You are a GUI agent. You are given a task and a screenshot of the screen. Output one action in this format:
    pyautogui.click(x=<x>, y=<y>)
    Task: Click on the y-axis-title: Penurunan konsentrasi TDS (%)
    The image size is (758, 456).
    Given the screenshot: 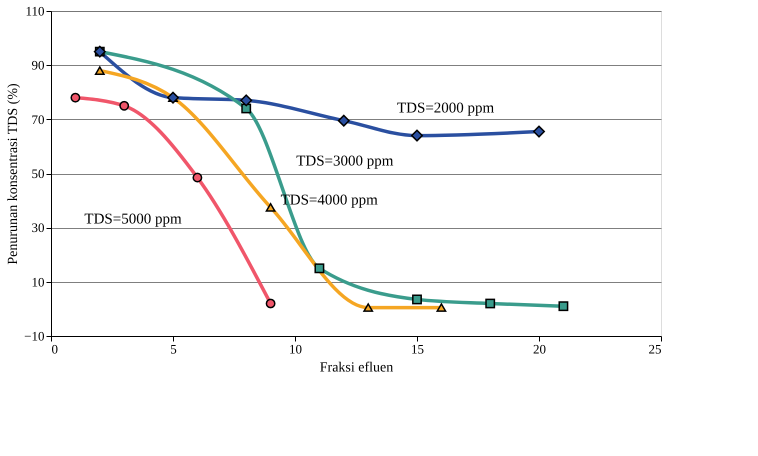 What is the action you would take?
    pyautogui.click(x=14, y=174)
    